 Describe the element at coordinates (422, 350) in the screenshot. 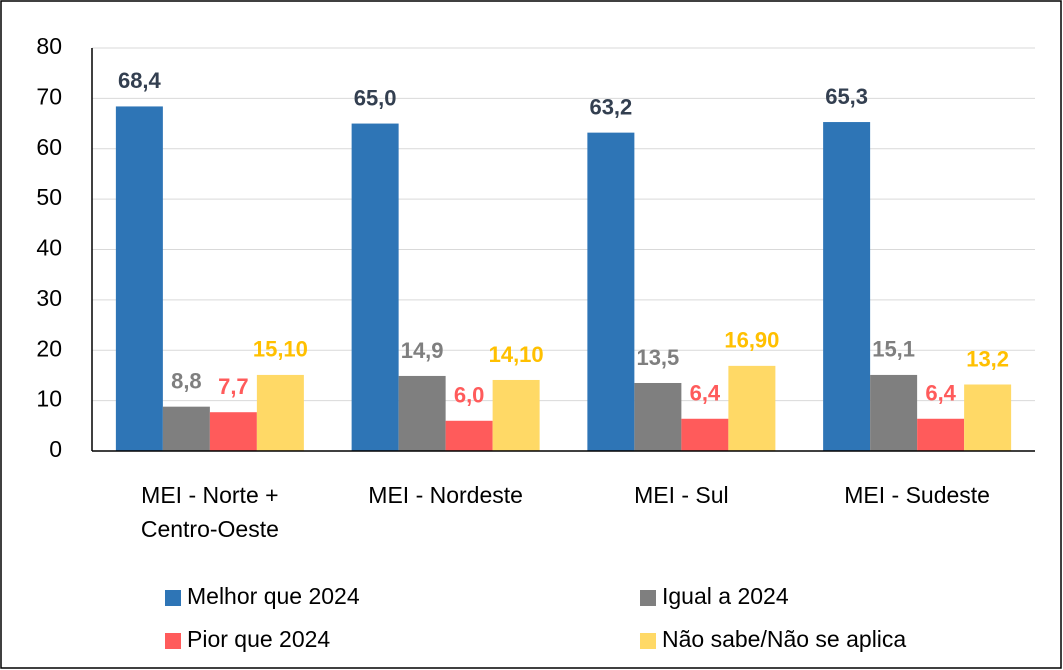

I see `data-label: 14,9` at that location.